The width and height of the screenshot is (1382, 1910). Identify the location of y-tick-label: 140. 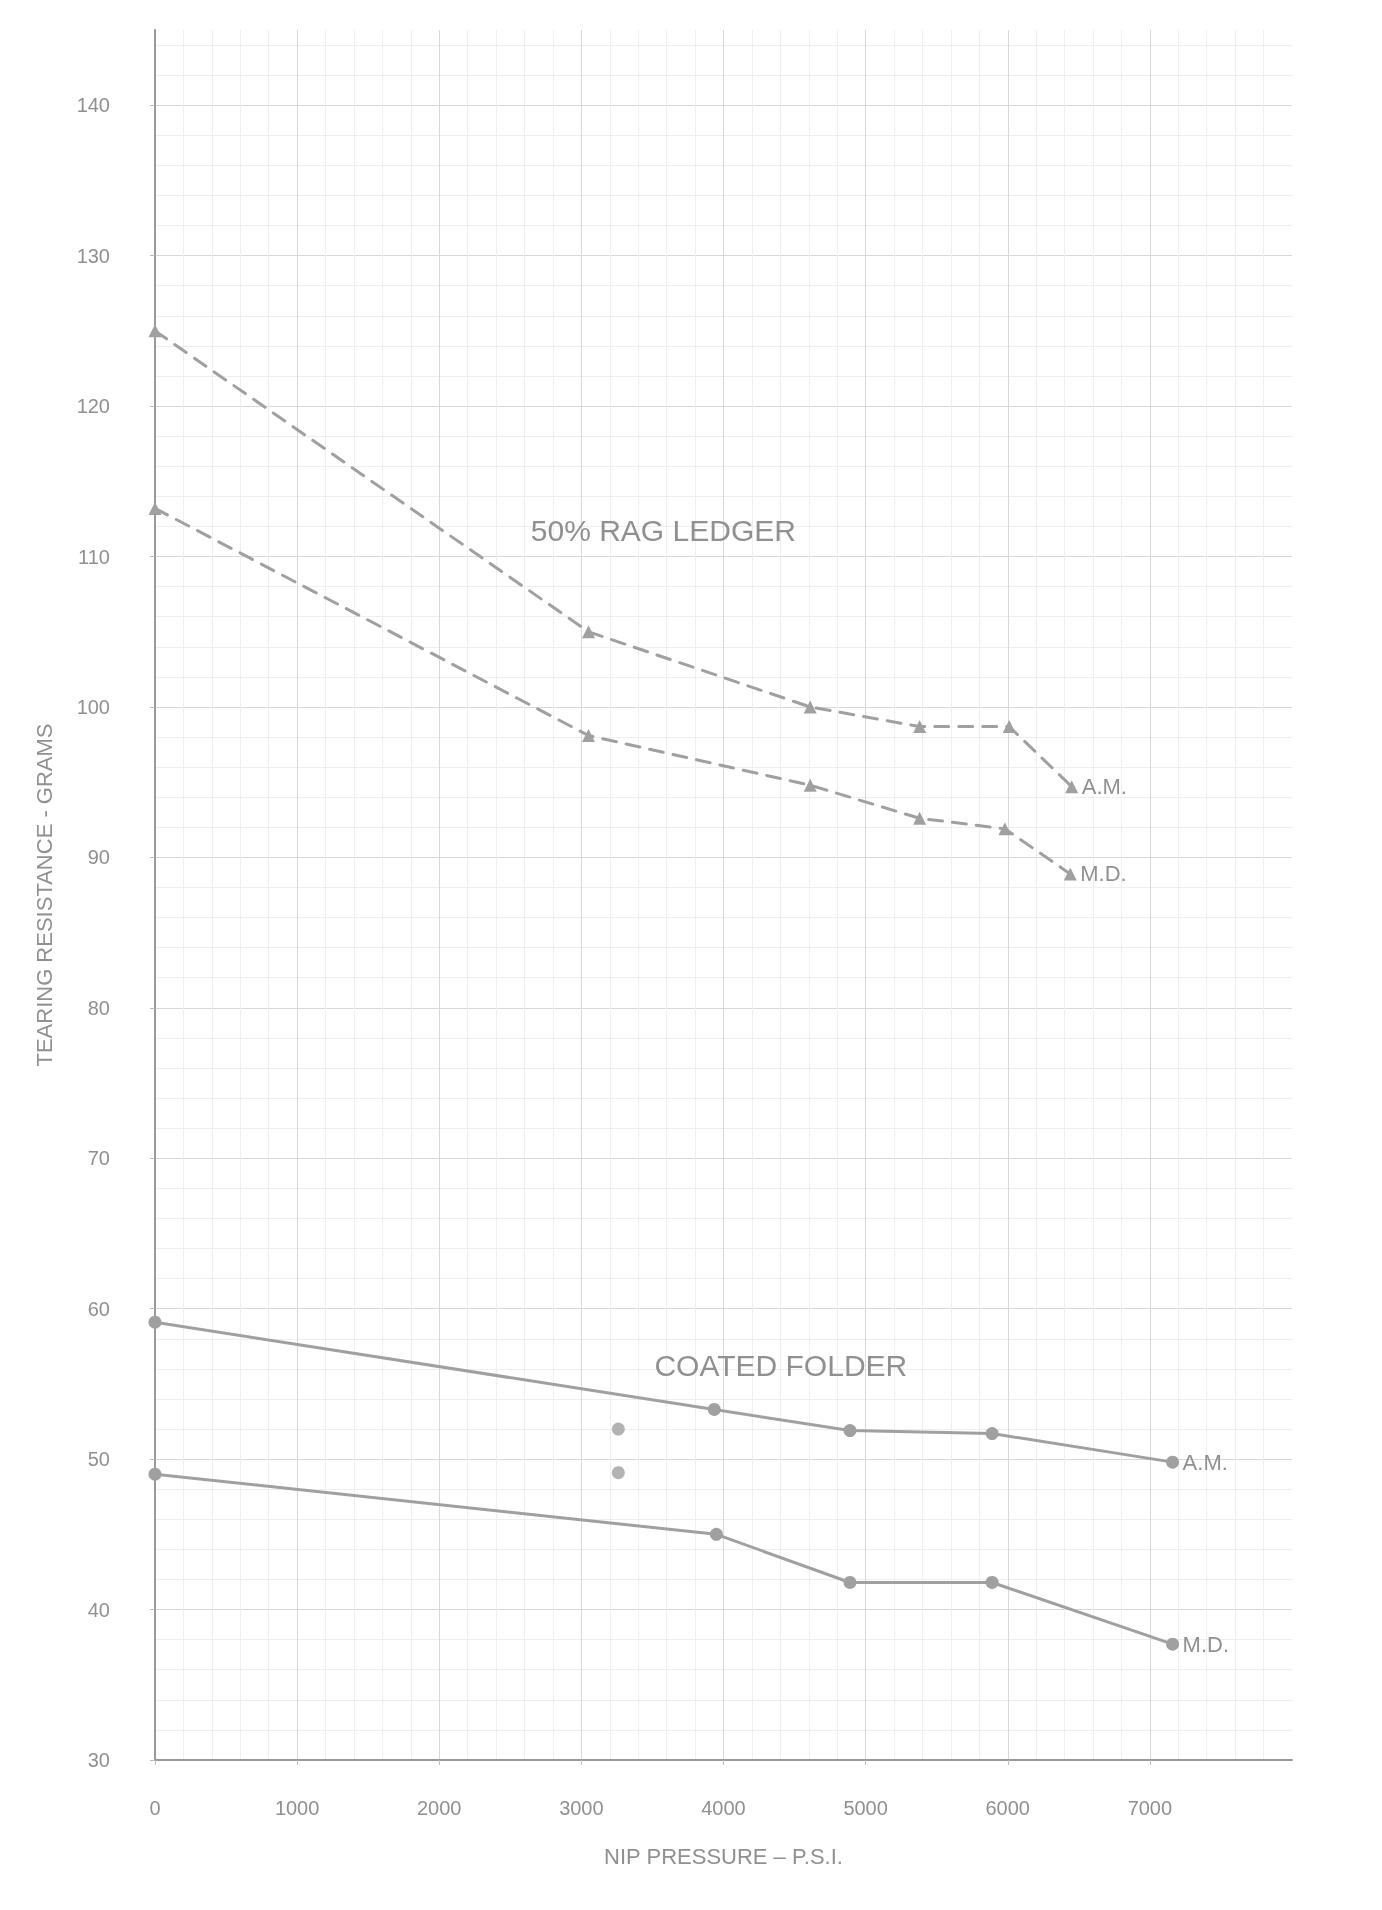
(93, 105).